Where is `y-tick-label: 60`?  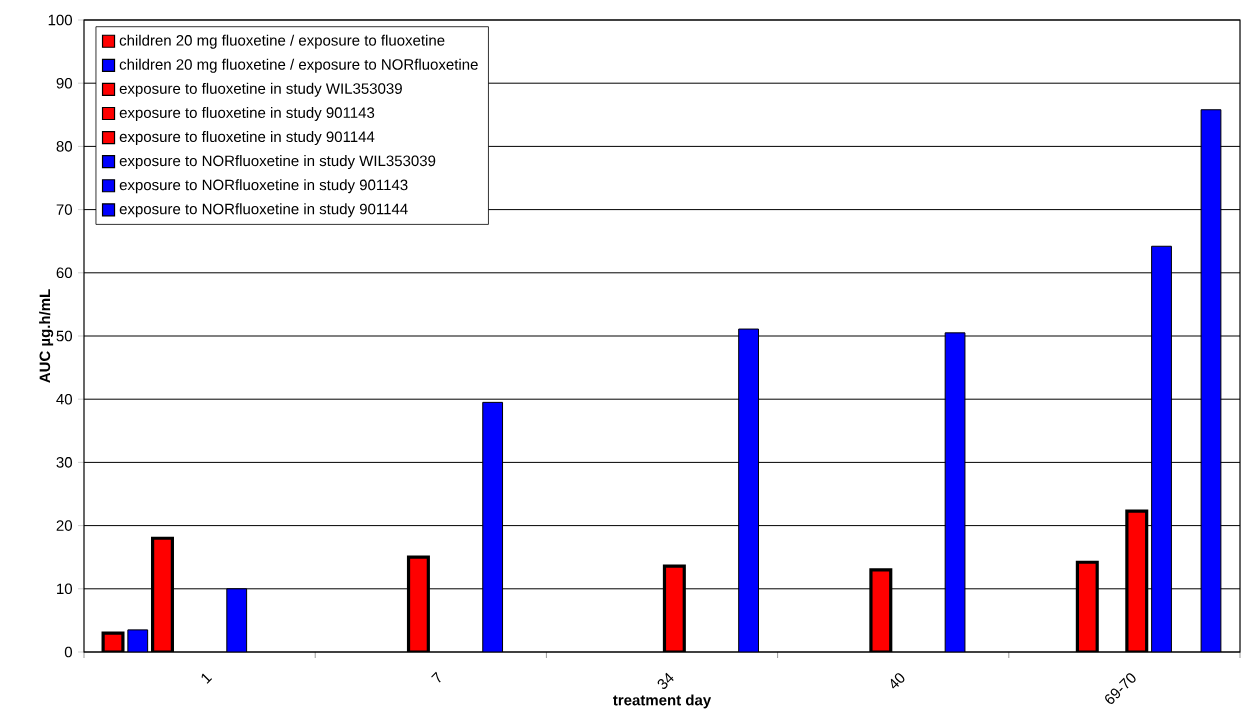
y-tick-label: 60 is located at coordinates (64, 273).